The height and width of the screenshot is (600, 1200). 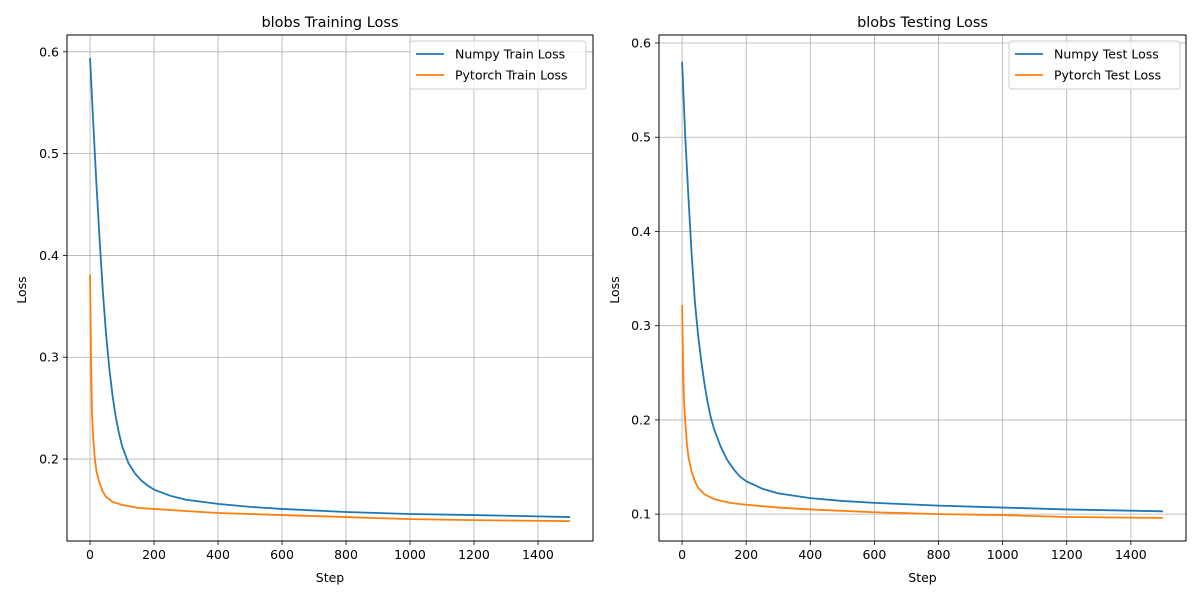 I want to click on testing-loss-ytick-label: 0.1, so click(x=641, y=514).